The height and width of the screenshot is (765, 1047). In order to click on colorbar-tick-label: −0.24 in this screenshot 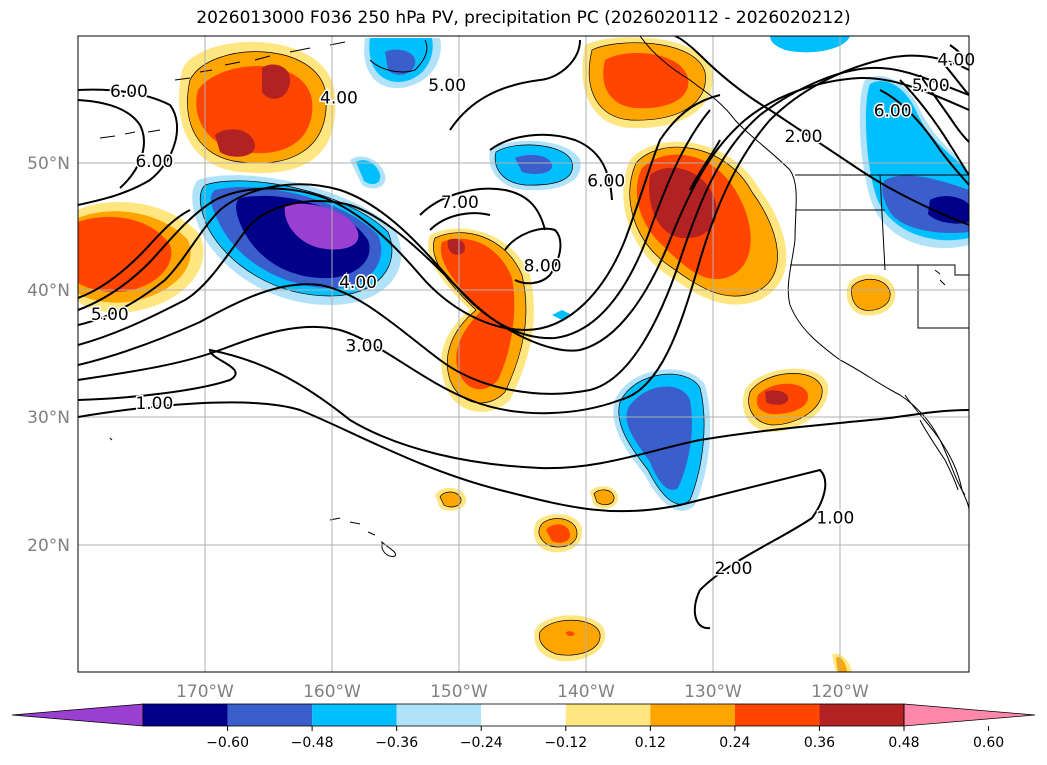, I will do `click(481, 743)`.